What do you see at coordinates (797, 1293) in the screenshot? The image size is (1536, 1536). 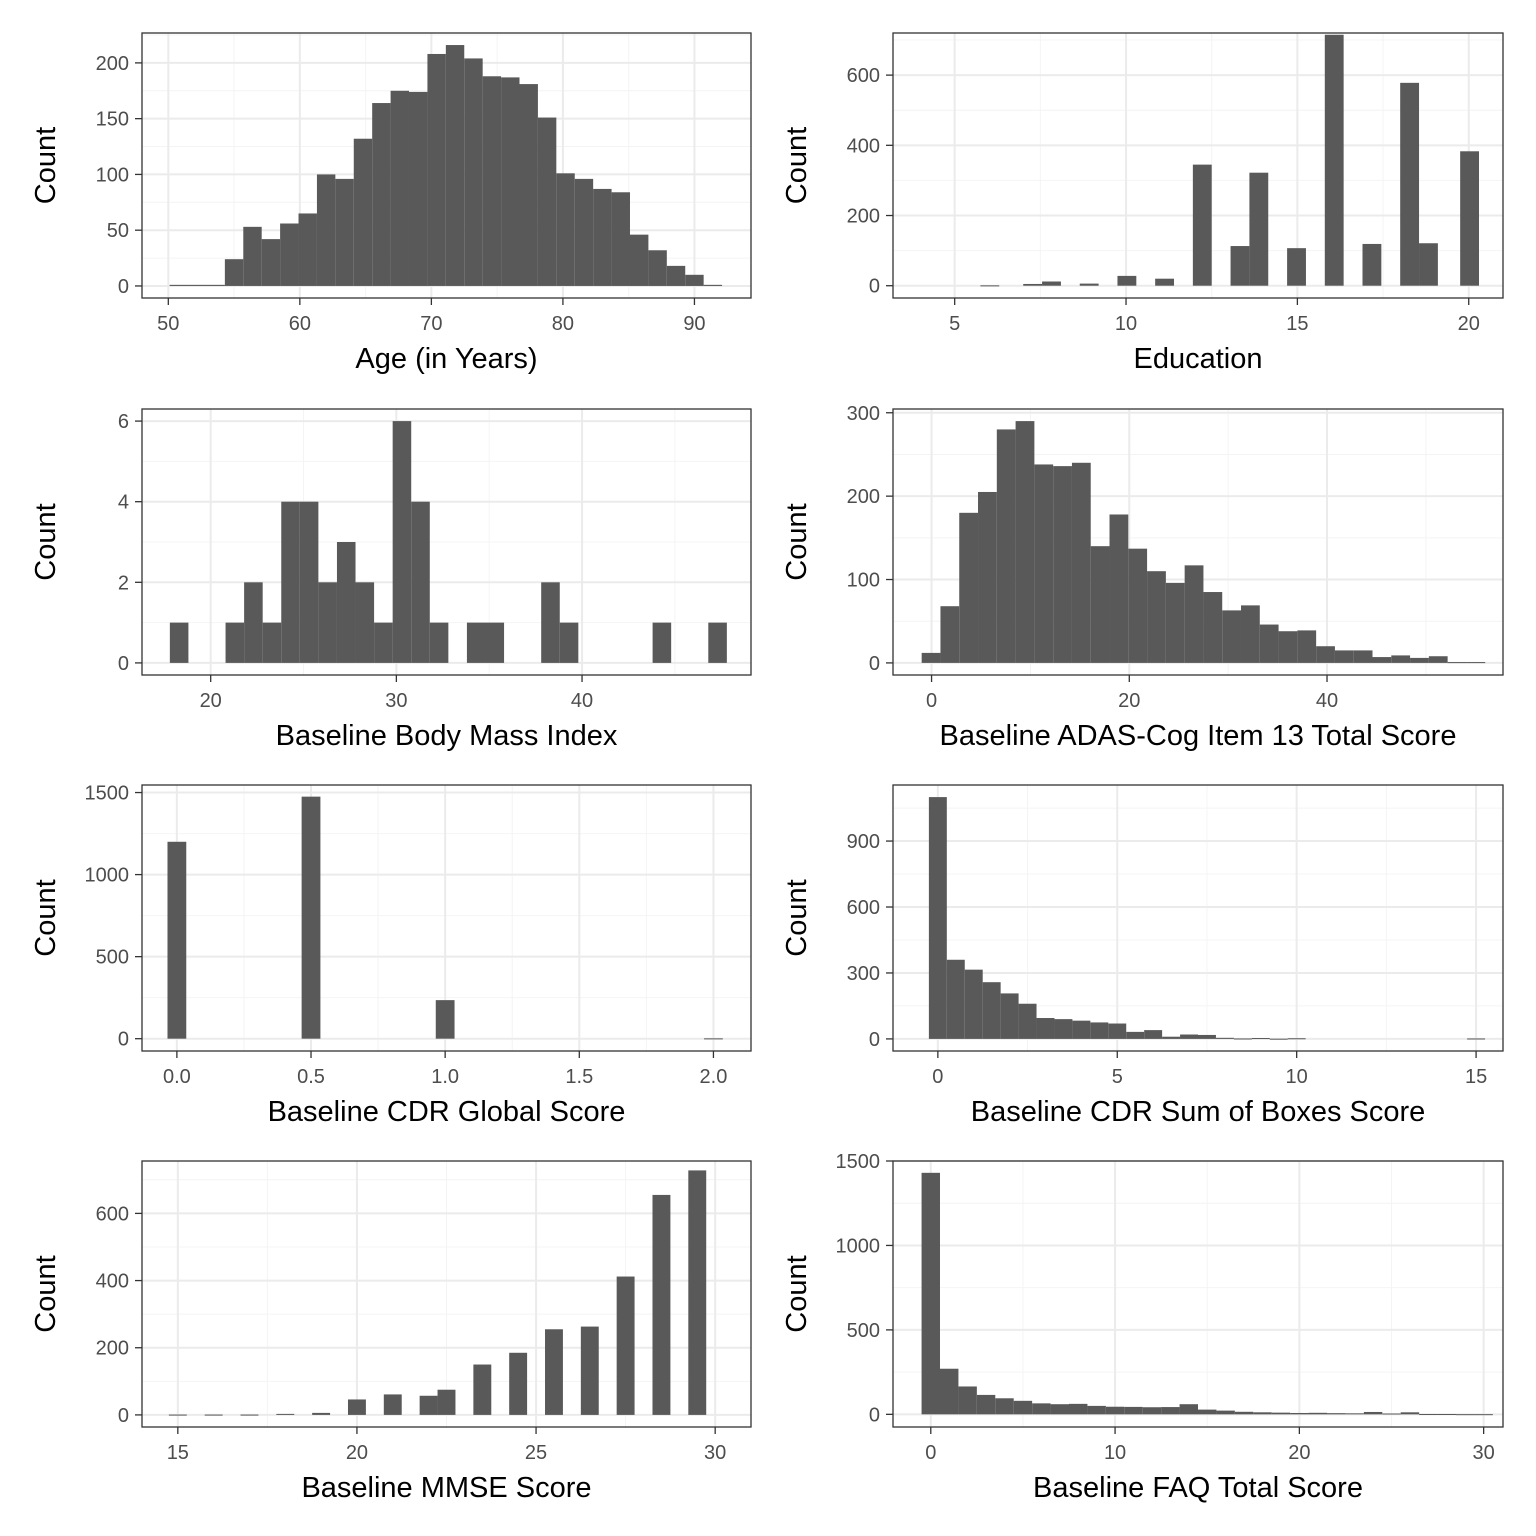 I see `chart-8-y-axis-title: Count` at bounding box center [797, 1293].